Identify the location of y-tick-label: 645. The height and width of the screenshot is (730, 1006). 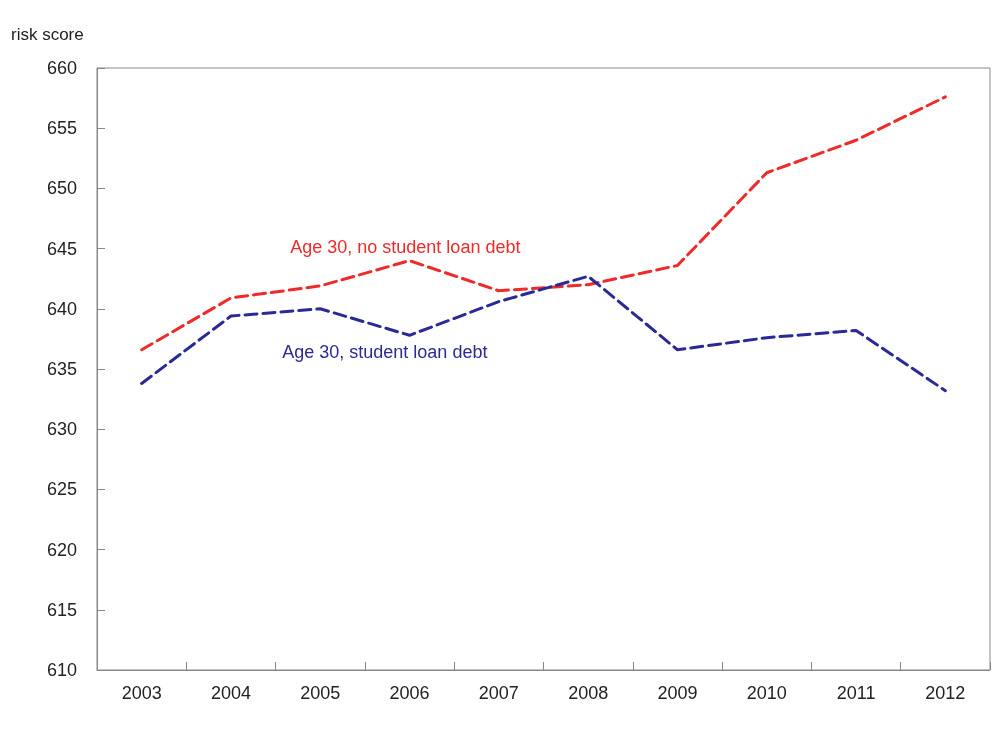
(61, 248).